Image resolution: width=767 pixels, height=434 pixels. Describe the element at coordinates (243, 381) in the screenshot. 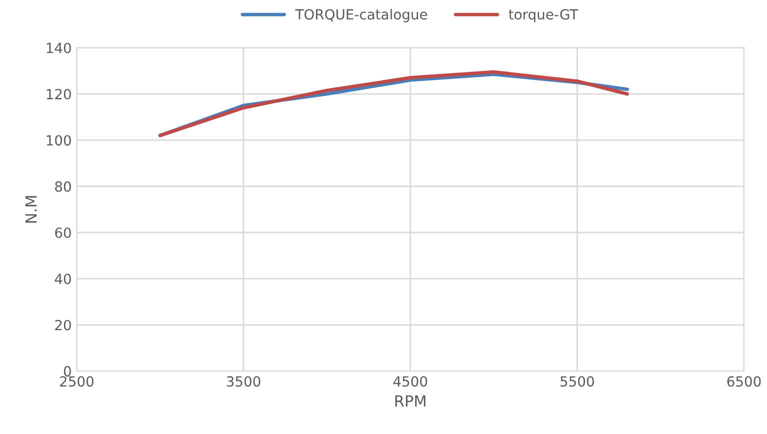

I see `x-tick-label: 3500` at that location.